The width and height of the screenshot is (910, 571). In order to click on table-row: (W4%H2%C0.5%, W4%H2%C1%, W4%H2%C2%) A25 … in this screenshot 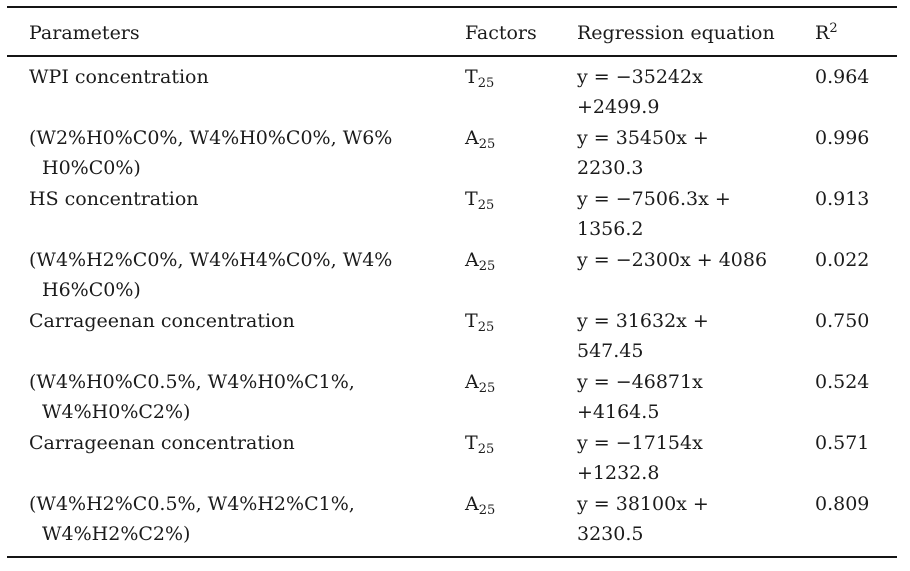, I will do `click(452, 519)`.